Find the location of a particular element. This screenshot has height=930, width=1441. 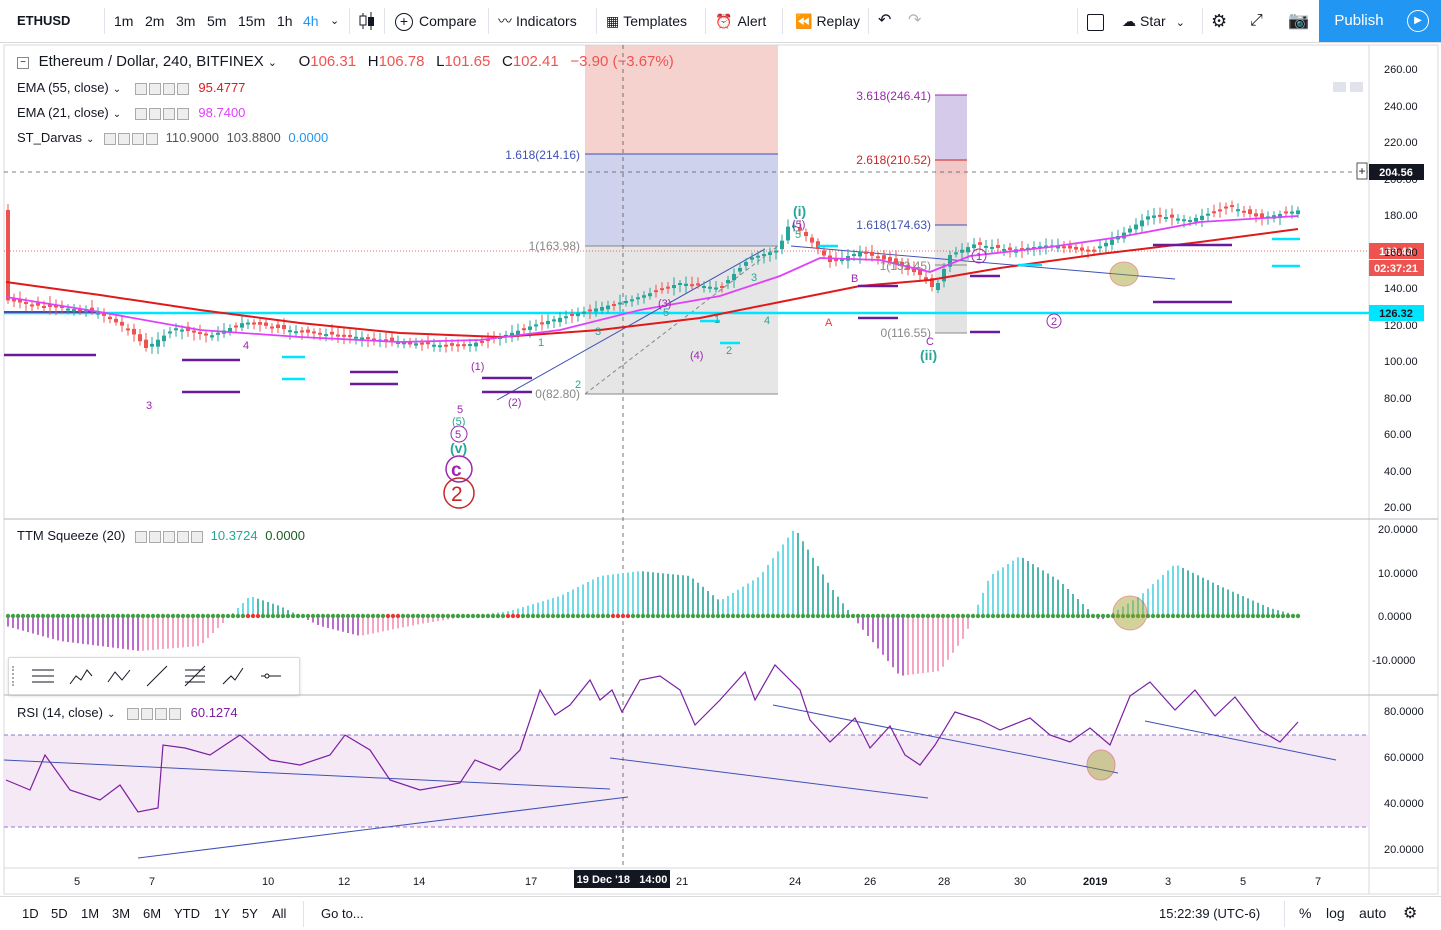

range-all: All is located at coordinates (279, 913).